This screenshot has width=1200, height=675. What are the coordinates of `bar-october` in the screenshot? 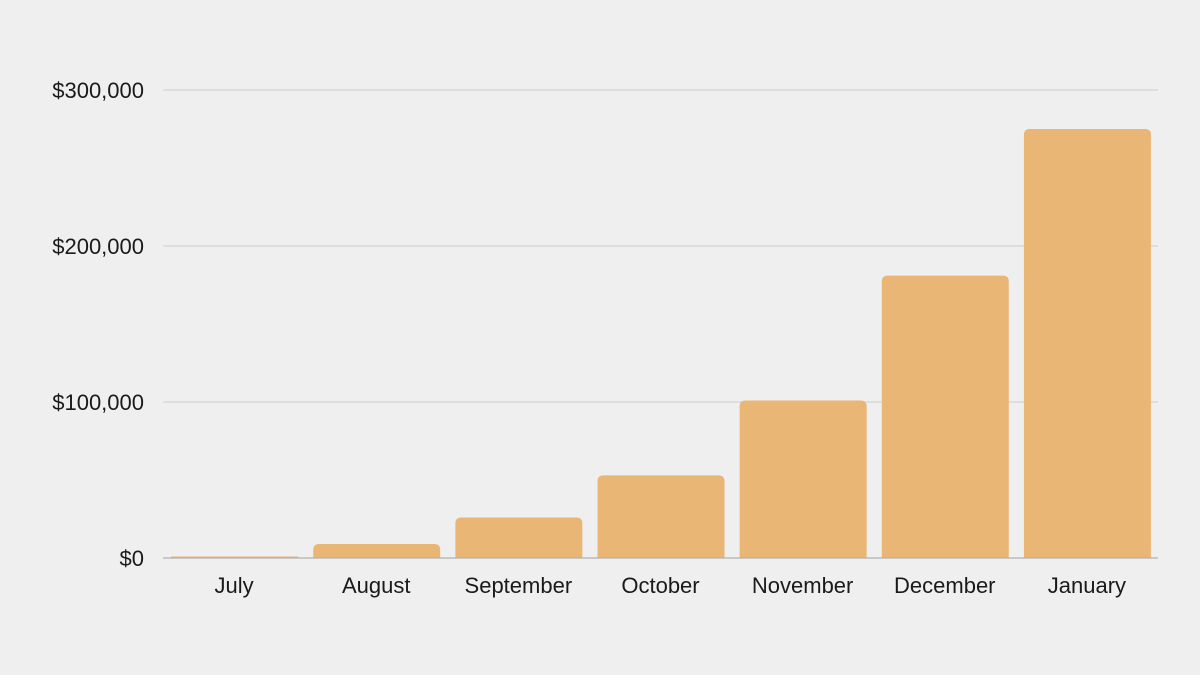 It's located at (661, 516).